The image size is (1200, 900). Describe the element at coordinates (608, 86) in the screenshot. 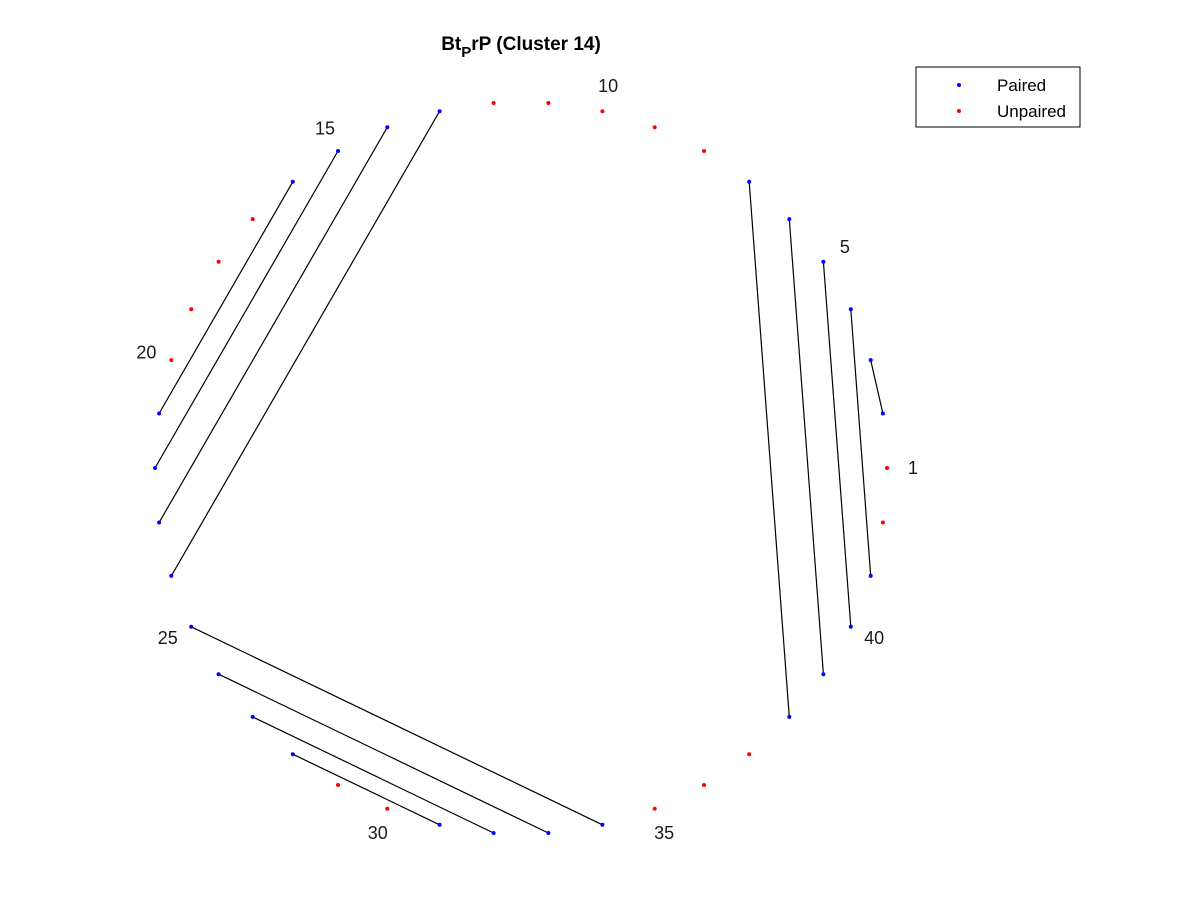

I see `position-label-10: 10` at that location.